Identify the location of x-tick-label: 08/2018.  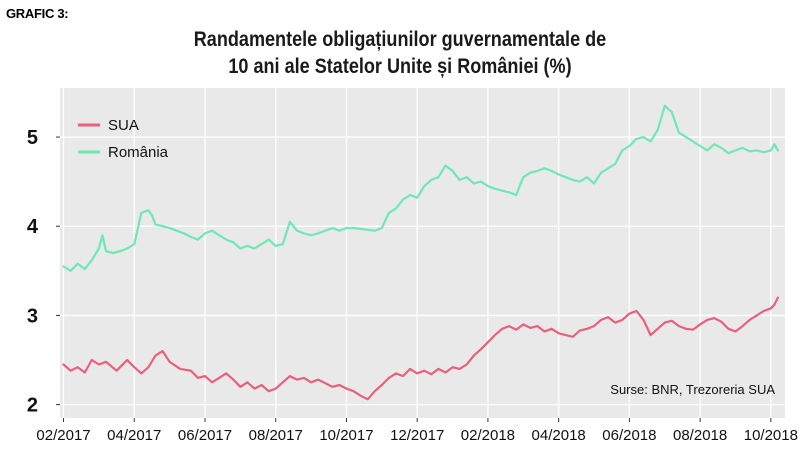
(700, 435).